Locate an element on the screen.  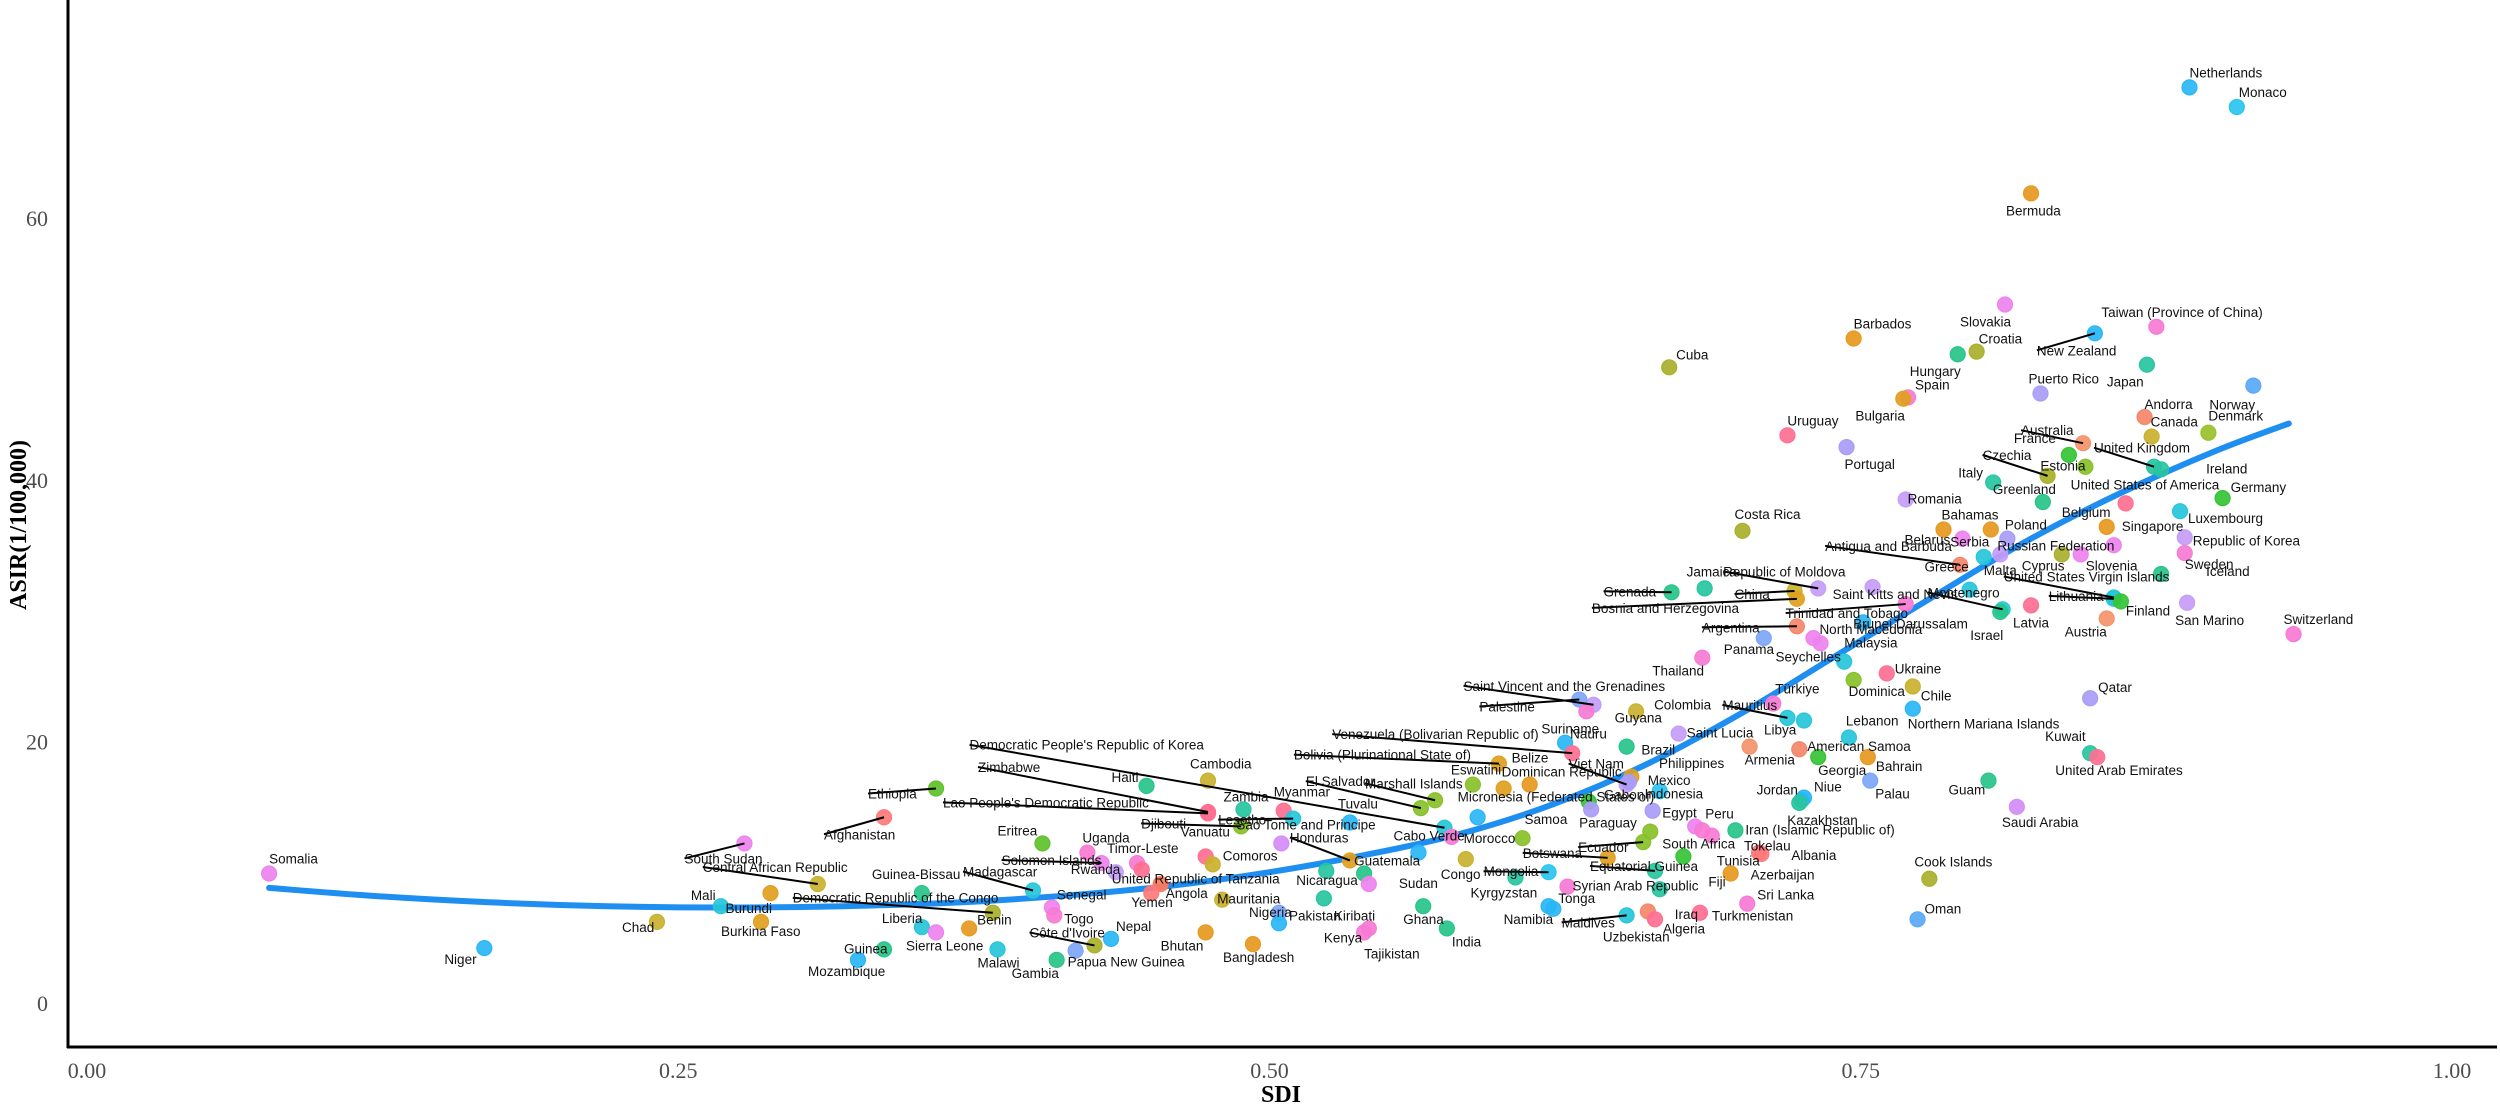
point-label: Congo is located at coordinates (1461, 874).